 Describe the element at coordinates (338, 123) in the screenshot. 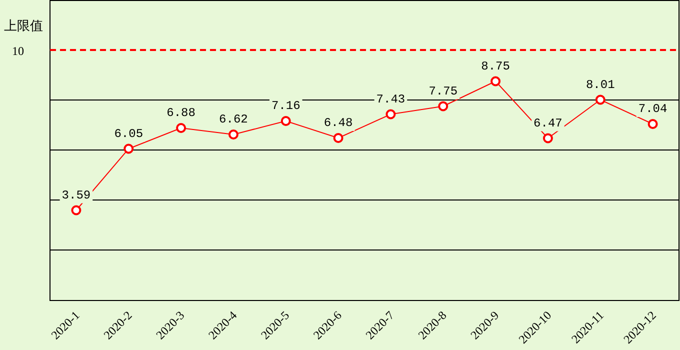

I see `data-label: 6.48` at that location.